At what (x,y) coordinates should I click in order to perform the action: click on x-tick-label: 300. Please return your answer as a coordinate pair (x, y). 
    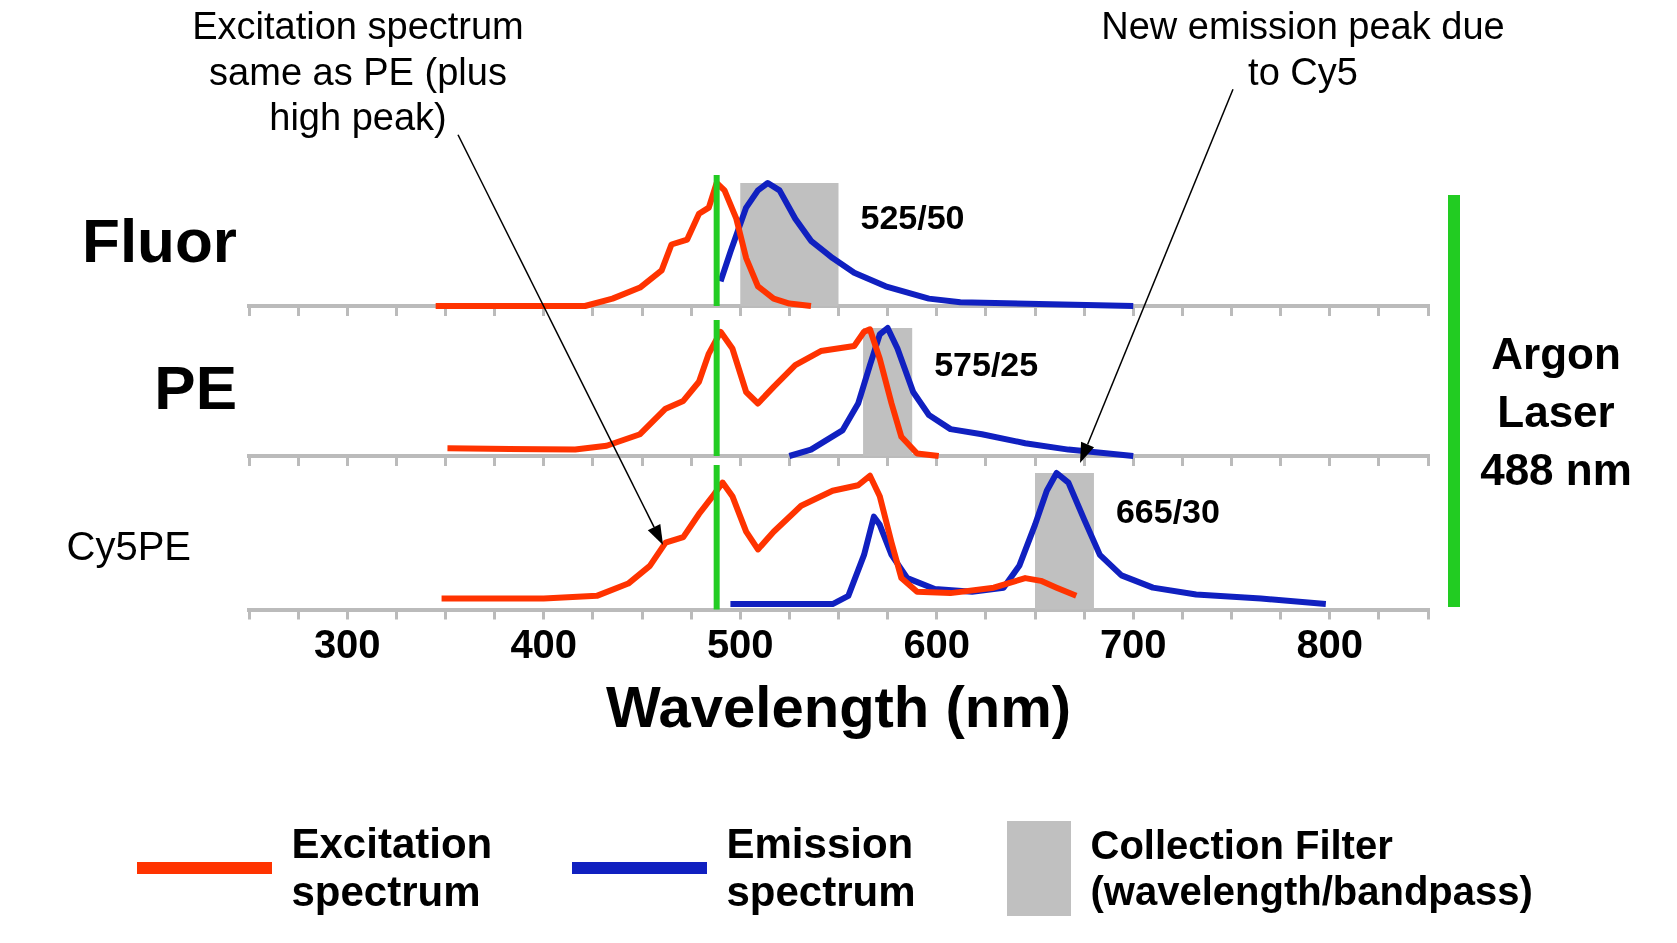
    Looking at the image, I should click on (347, 643).